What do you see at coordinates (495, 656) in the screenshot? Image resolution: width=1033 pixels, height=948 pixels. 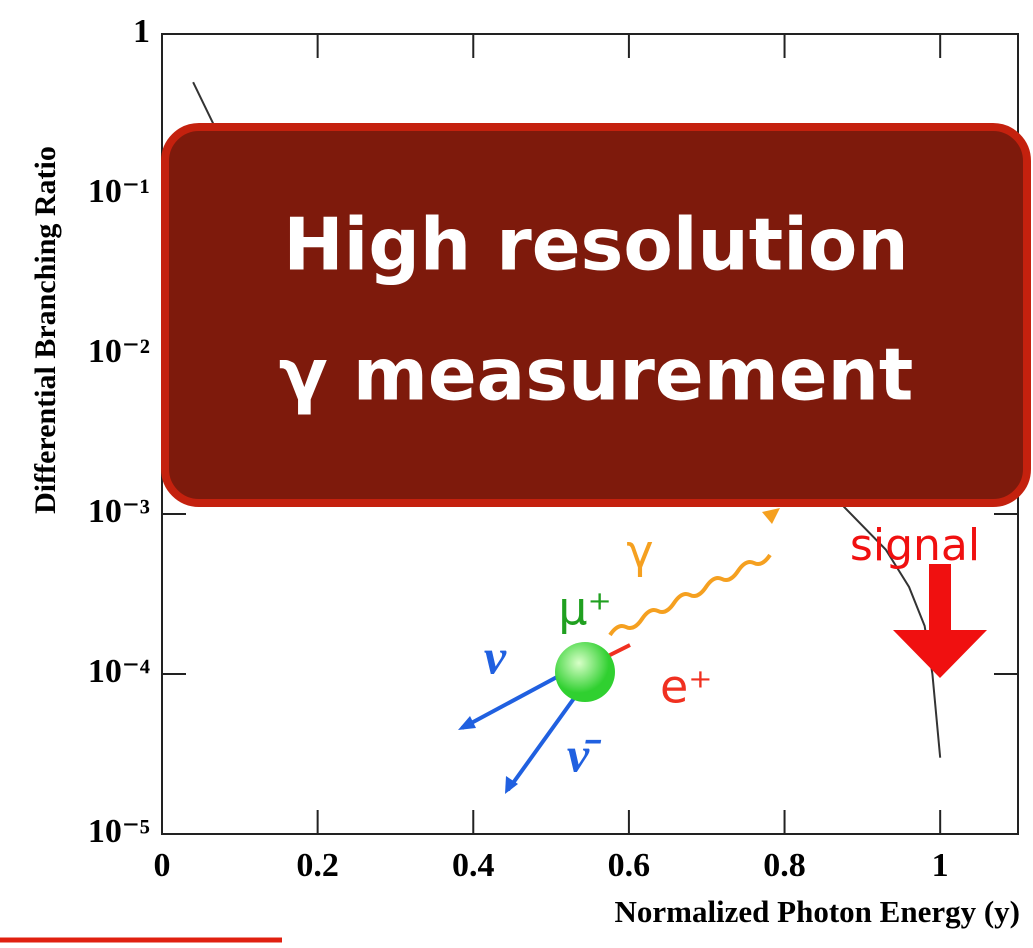 I see `neutrino-label: ν` at bounding box center [495, 656].